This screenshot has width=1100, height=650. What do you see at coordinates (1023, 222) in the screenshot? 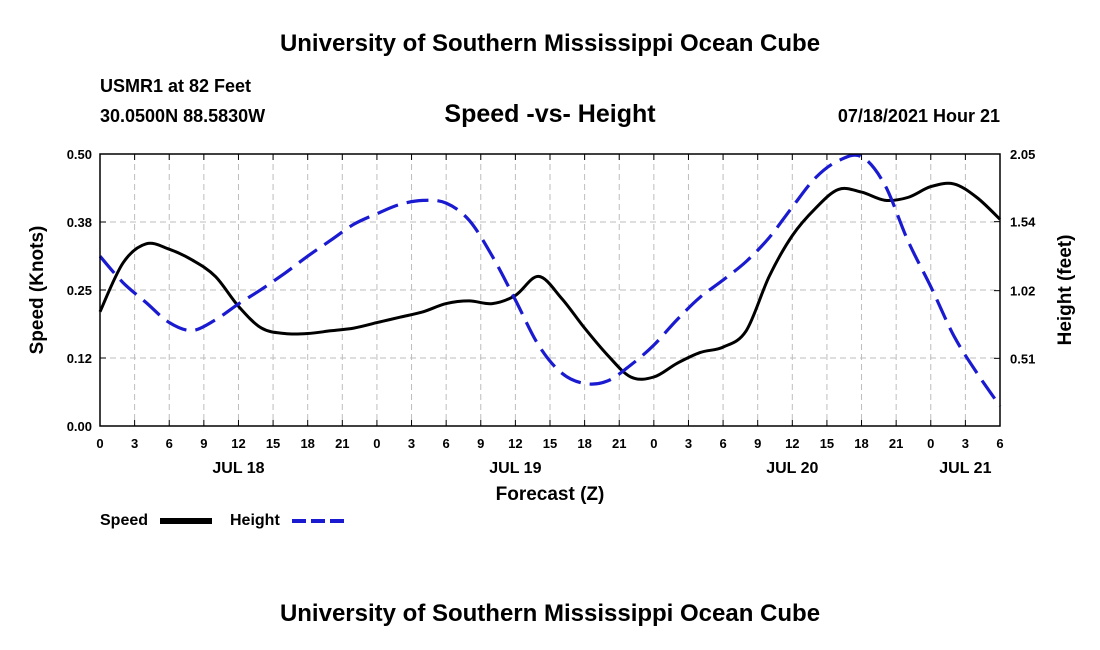
I see `y-right-tick-label: 1.54` at bounding box center [1023, 222].